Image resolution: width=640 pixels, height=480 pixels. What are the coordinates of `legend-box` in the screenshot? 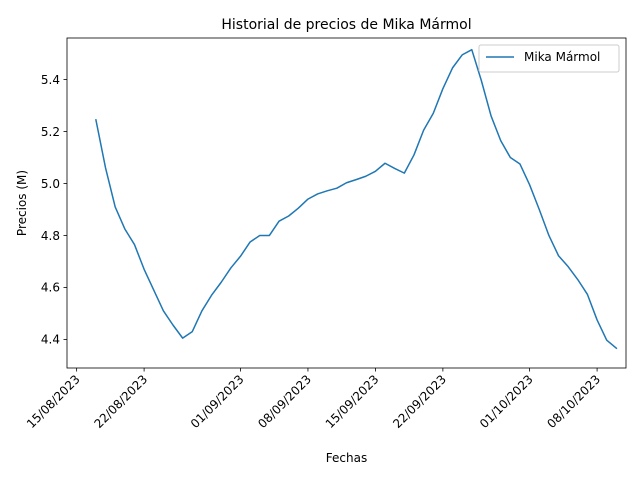 It's located at (549, 58).